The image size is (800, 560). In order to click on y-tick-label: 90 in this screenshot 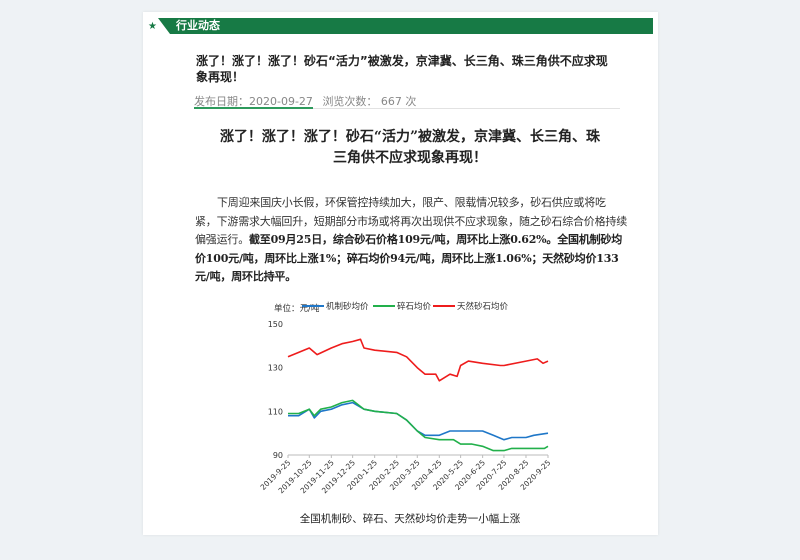, I will do `click(278, 455)`.